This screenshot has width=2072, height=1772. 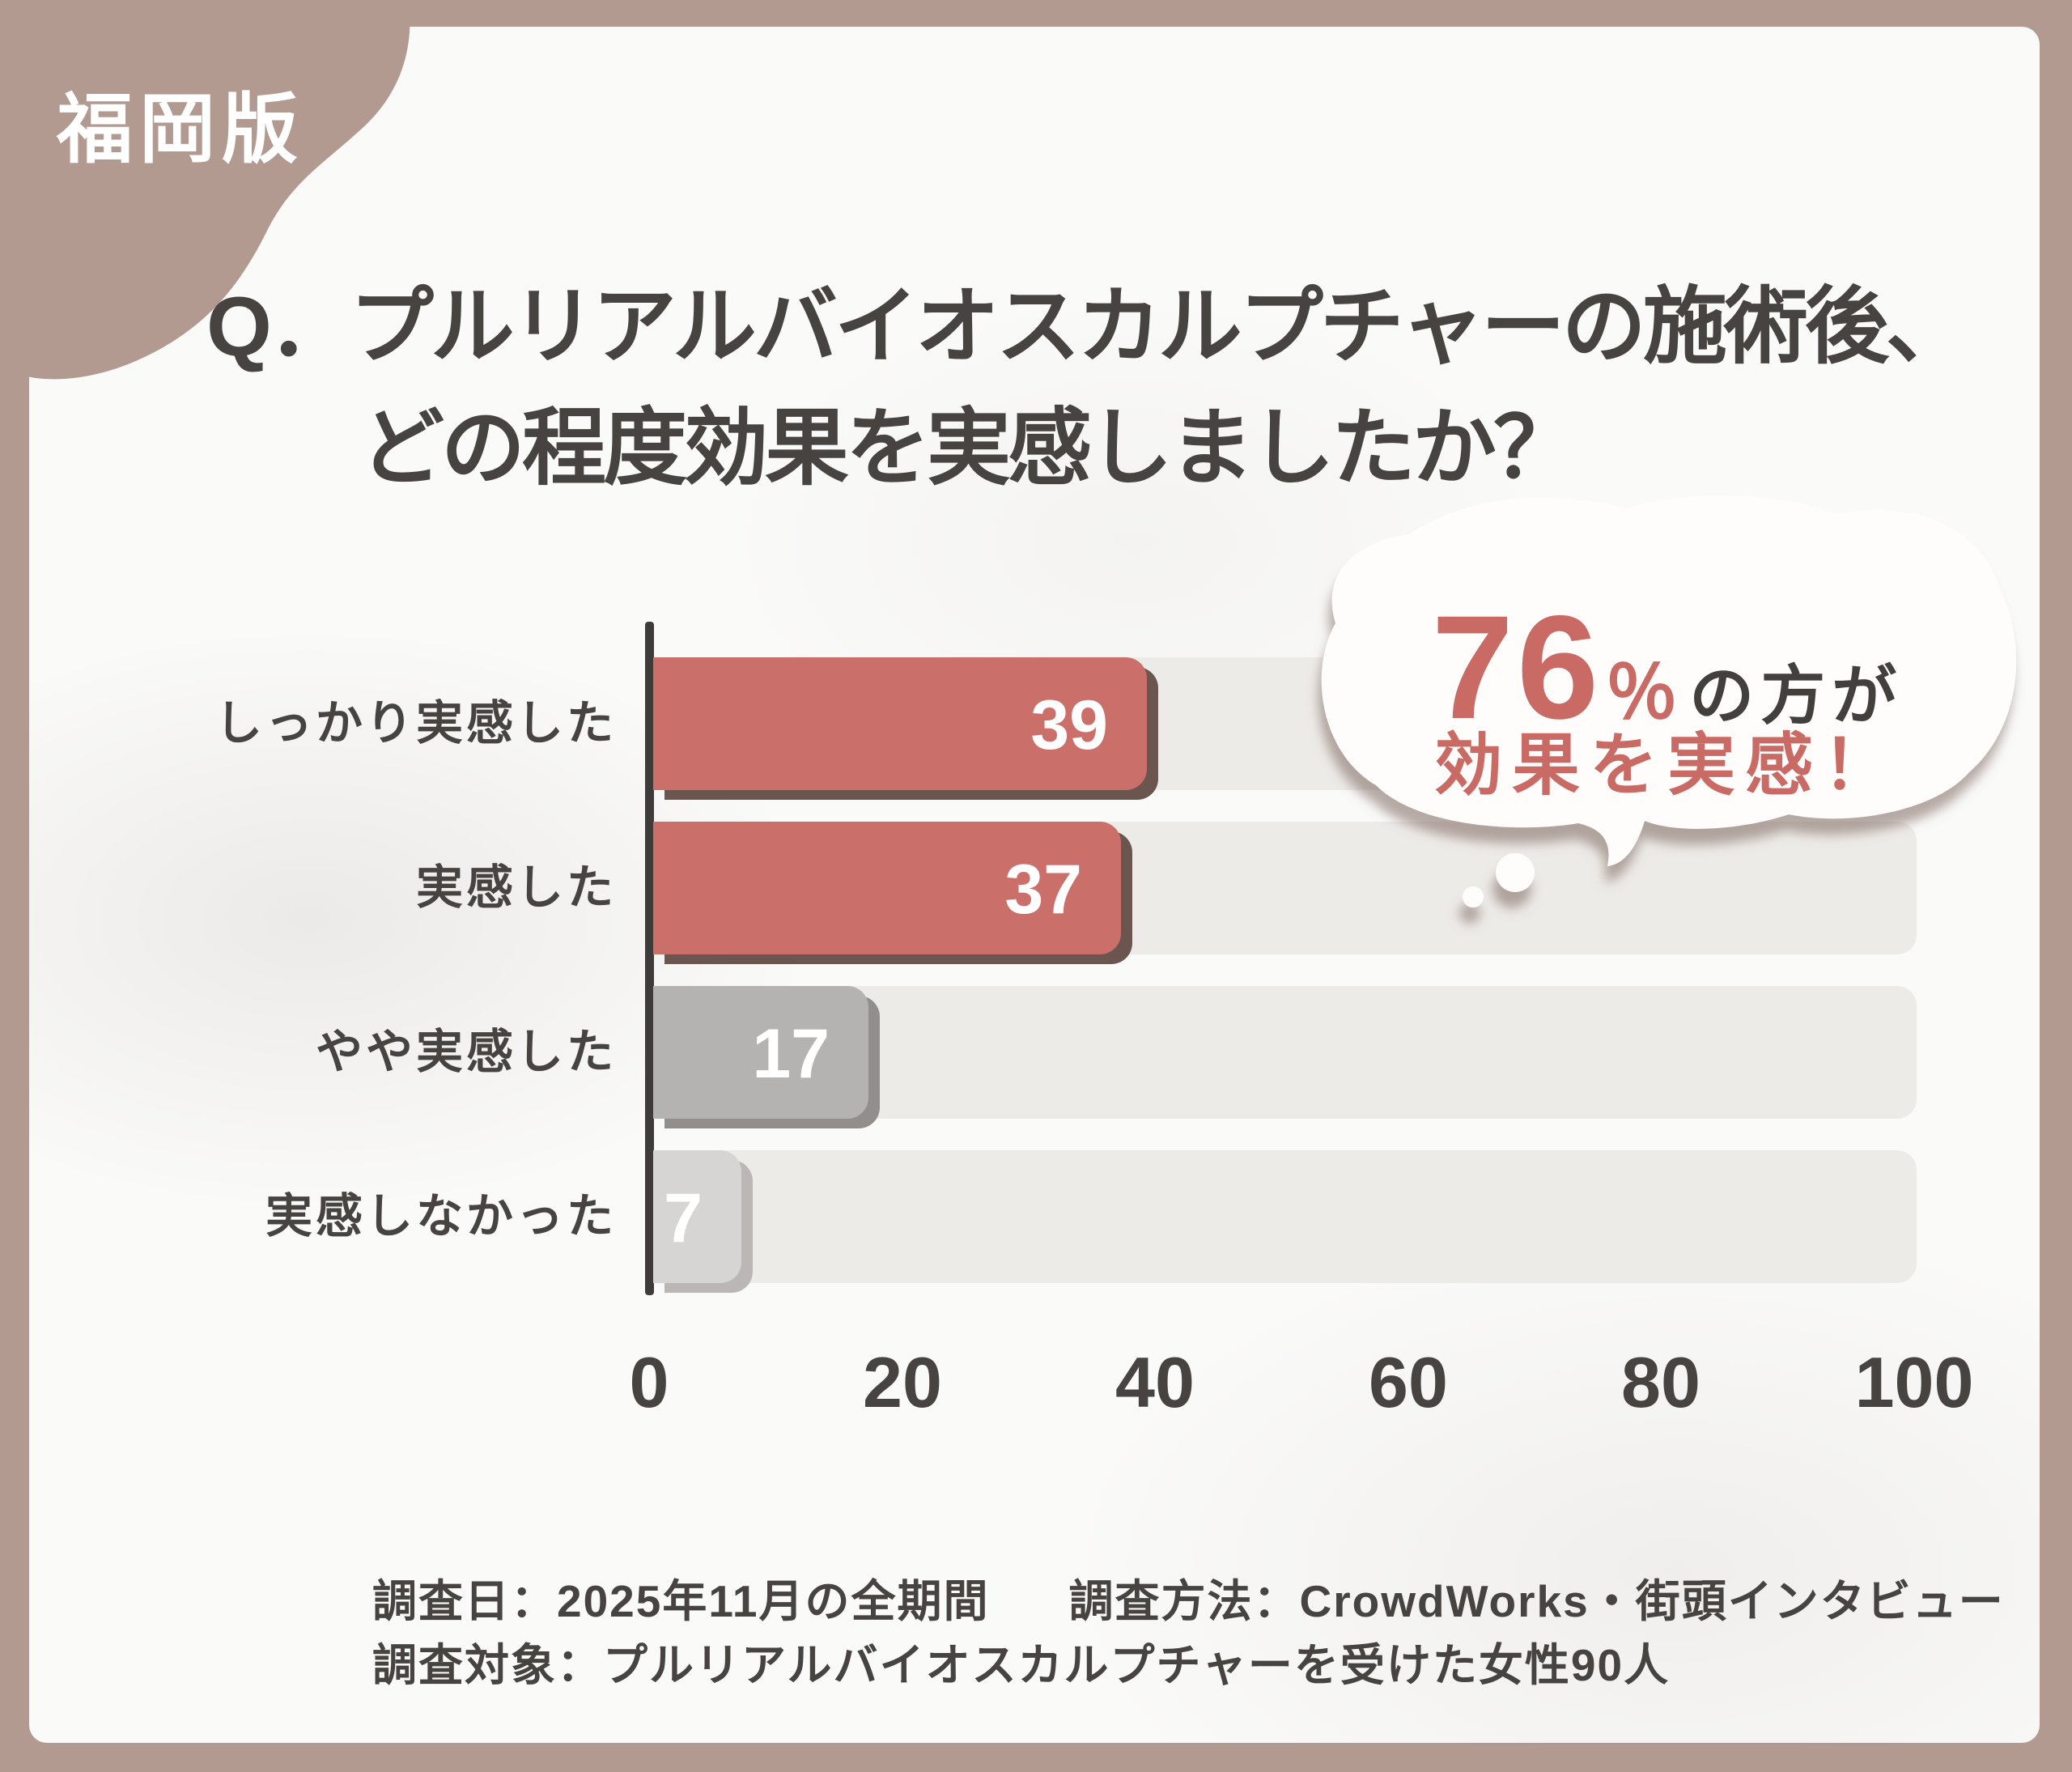 What do you see at coordinates (205, 190) in the screenshot?
I see `corner-blob-shape` at bounding box center [205, 190].